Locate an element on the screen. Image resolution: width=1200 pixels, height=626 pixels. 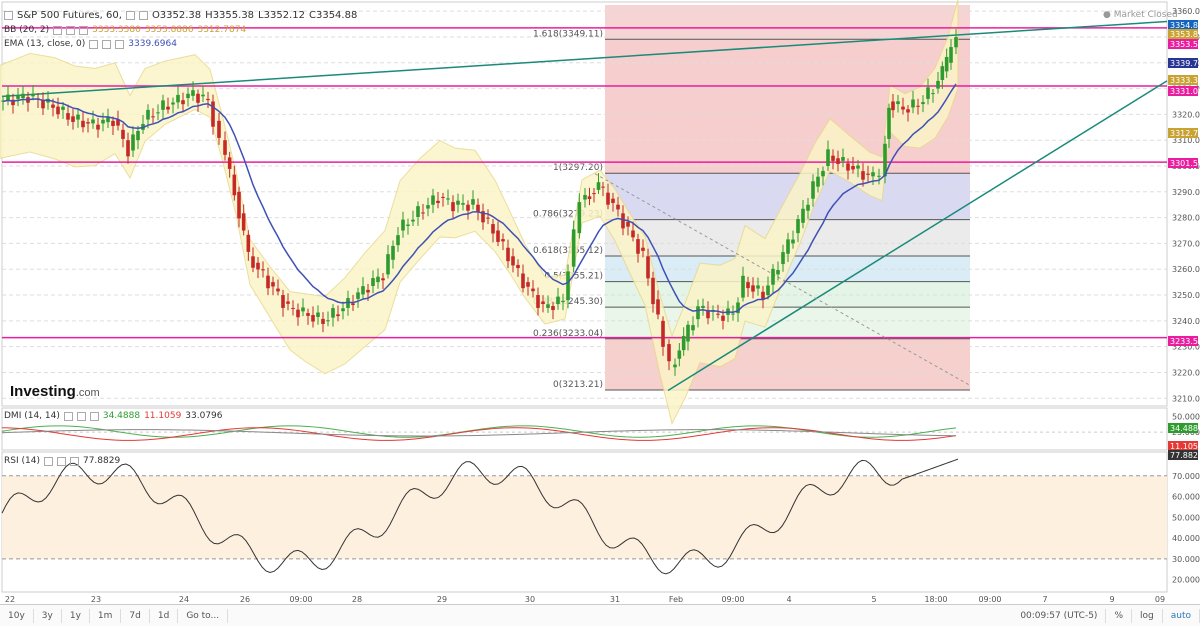
rsi-label: RSI (14) is located at coordinates (22, 461).